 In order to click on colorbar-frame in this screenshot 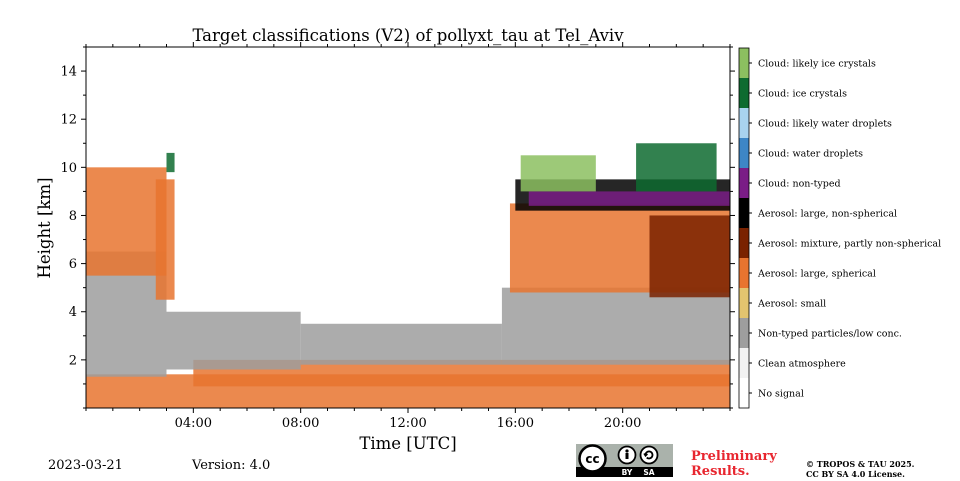, I will do `click(744, 228)`.